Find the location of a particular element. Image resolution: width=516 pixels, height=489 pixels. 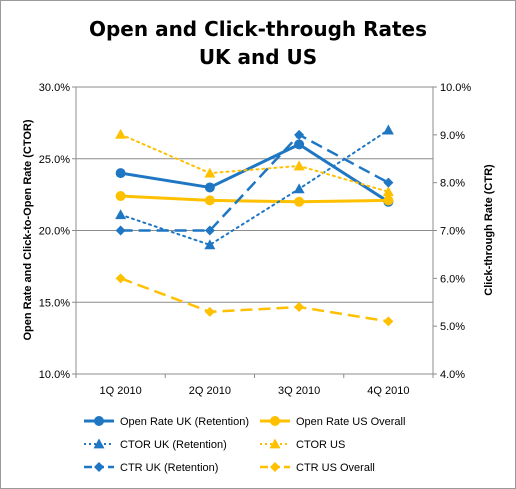

x-tick-label: 3Q 2010 is located at coordinates (299, 391).